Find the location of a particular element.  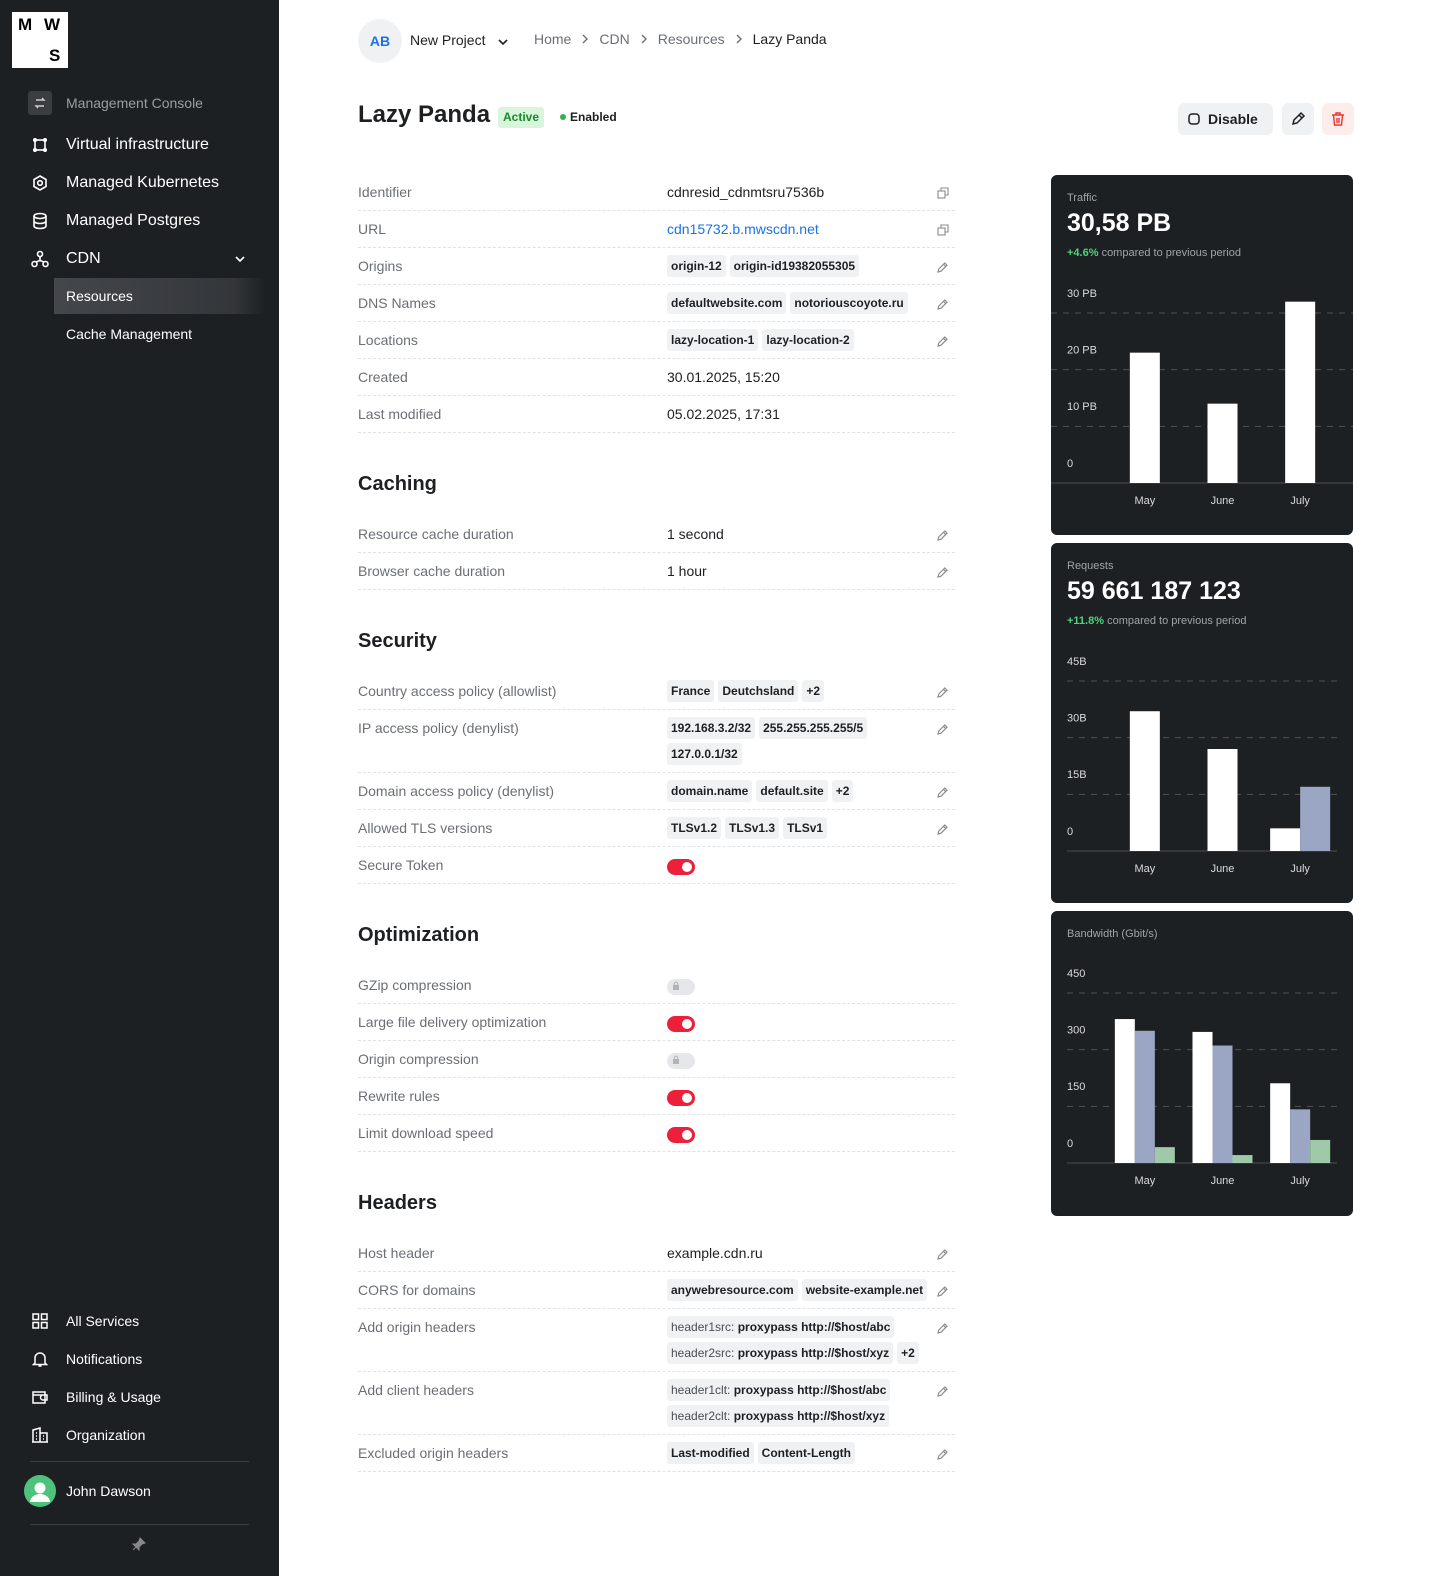

nav-item: CDN is located at coordinates (139, 259).